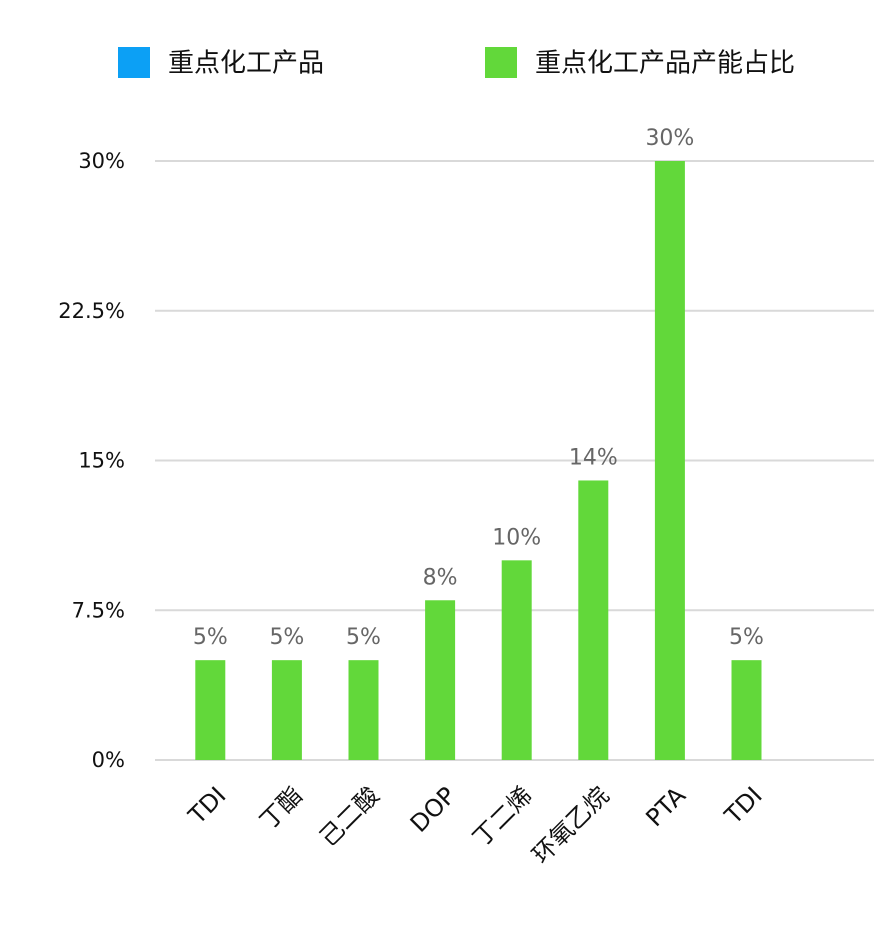 This screenshot has width=874, height=928. I want to click on data-label: 14%, so click(593, 457).